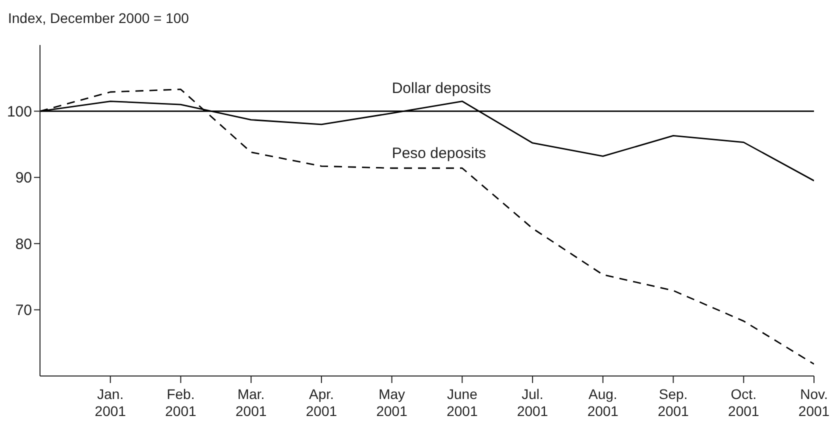 This screenshot has width=834, height=428. What do you see at coordinates (674, 402) in the screenshot?
I see `x-tick-label: Sep. 2001` at bounding box center [674, 402].